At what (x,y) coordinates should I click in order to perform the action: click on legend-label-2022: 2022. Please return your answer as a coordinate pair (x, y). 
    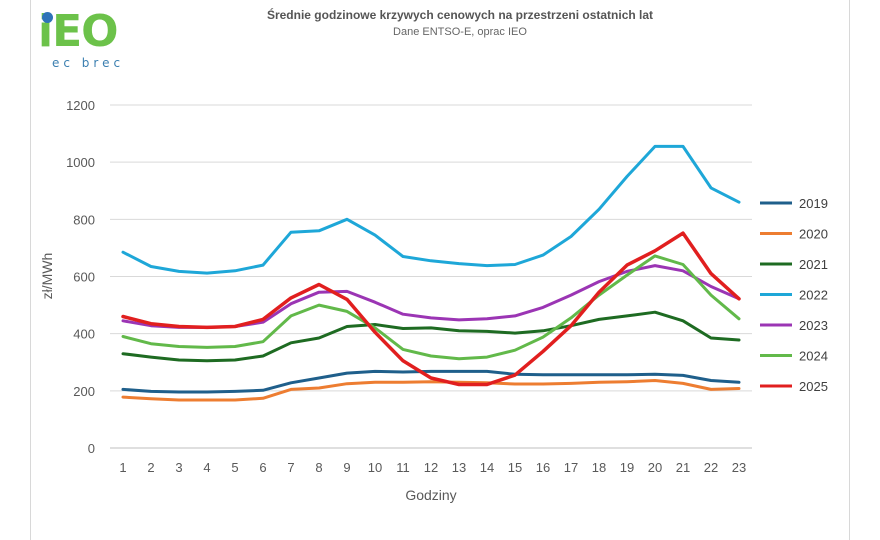
    Looking at the image, I should click on (813, 295).